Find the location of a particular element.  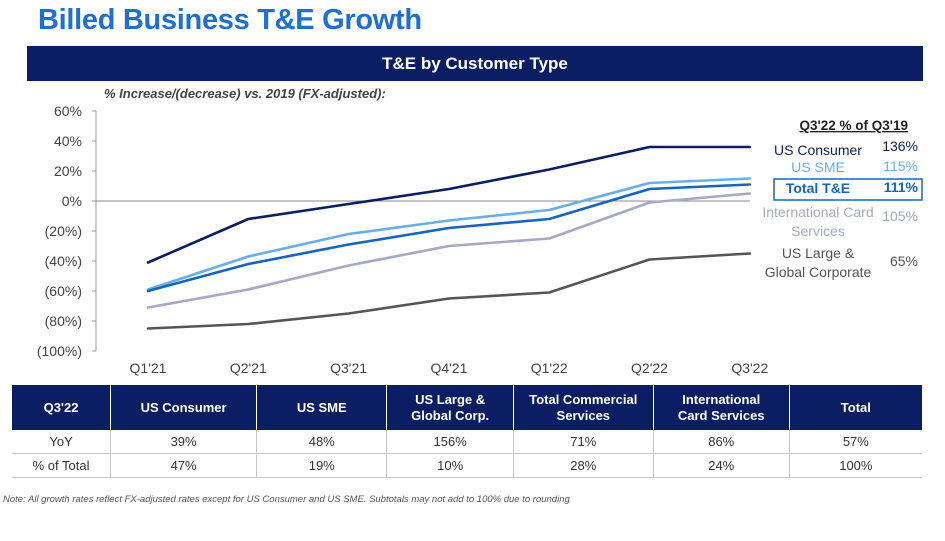

table-header-text: US SME is located at coordinates (321, 407).